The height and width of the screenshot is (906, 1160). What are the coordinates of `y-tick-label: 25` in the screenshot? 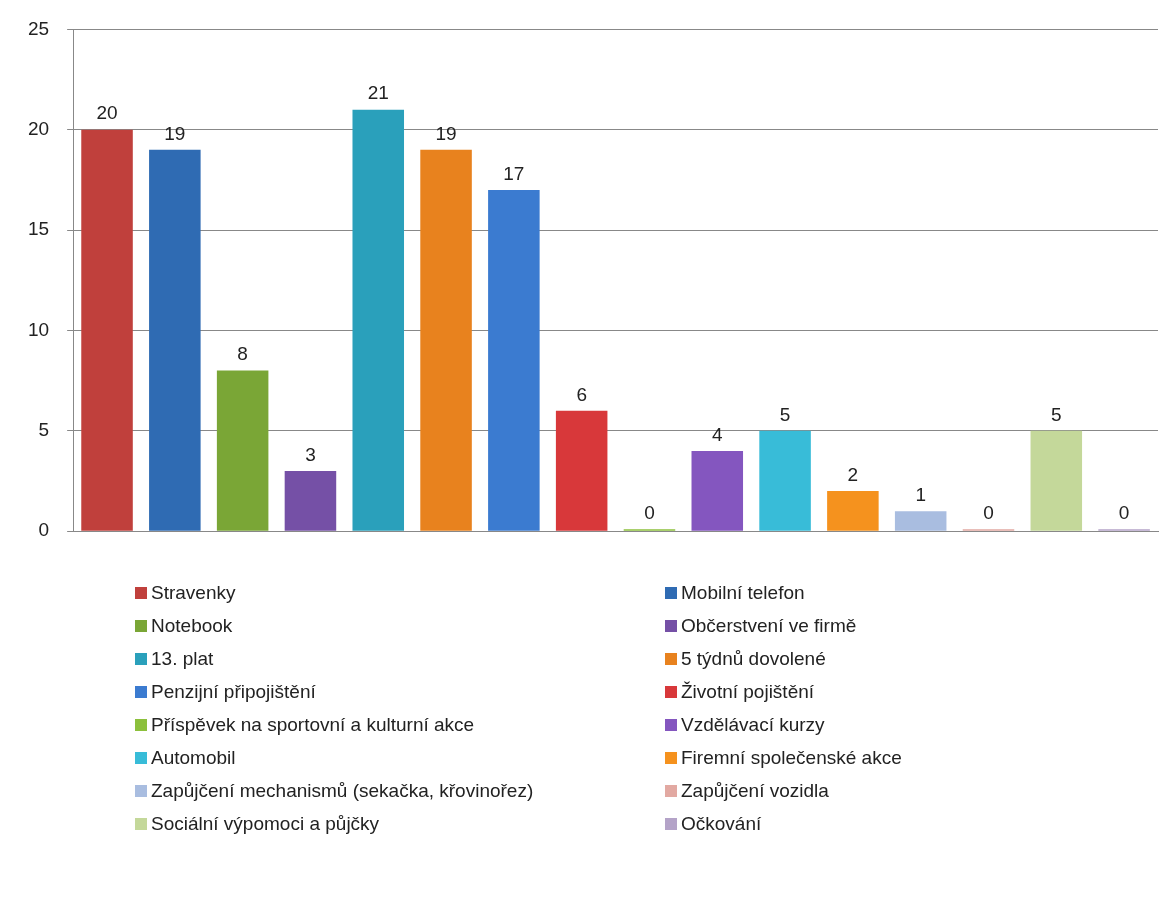 It's located at (38, 28).